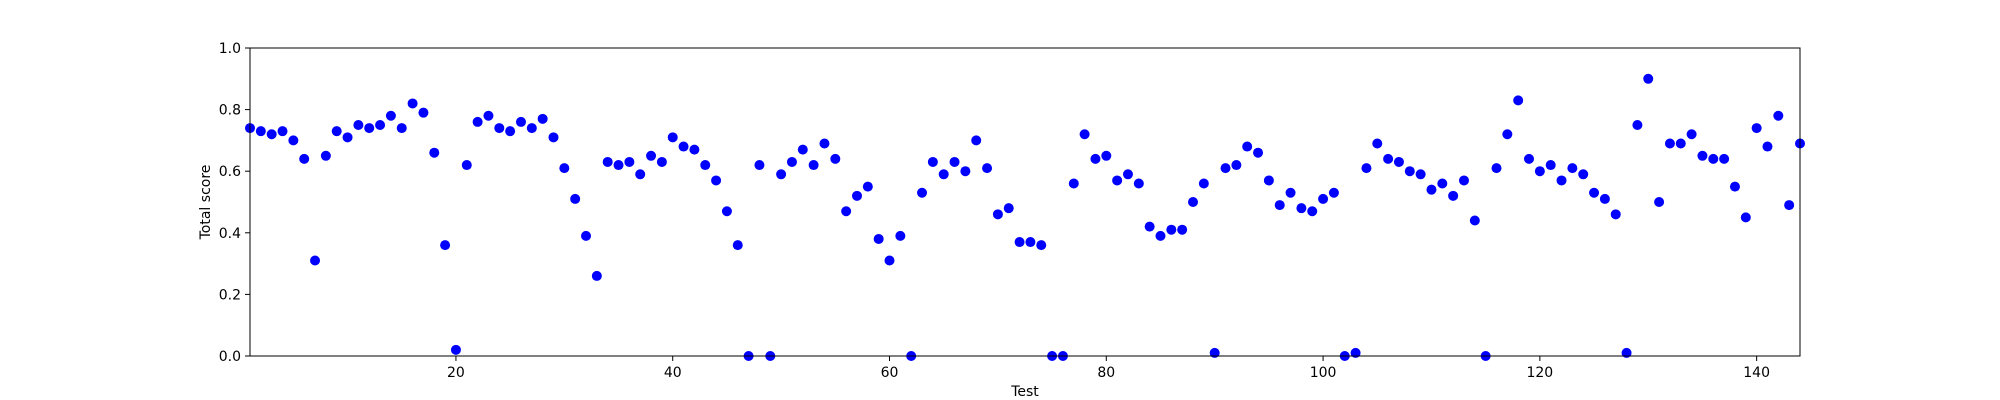  What do you see at coordinates (230, 111) in the screenshot?
I see `y-tick-label: 0.8` at bounding box center [230, 111].